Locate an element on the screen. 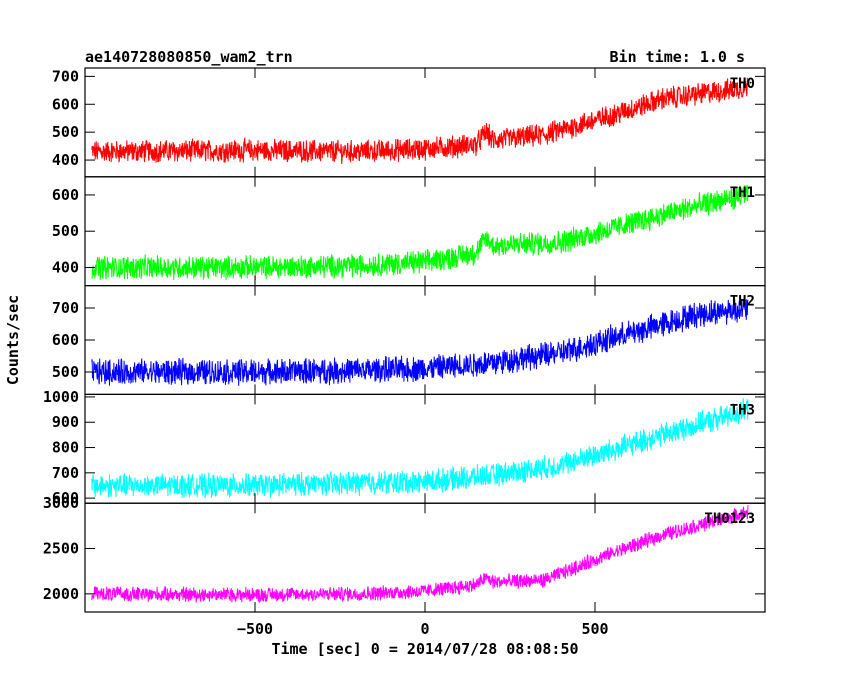 This screenshot has height=684, width=850. series-label-th0123: TH0123 is located at coordinates (729, 519).